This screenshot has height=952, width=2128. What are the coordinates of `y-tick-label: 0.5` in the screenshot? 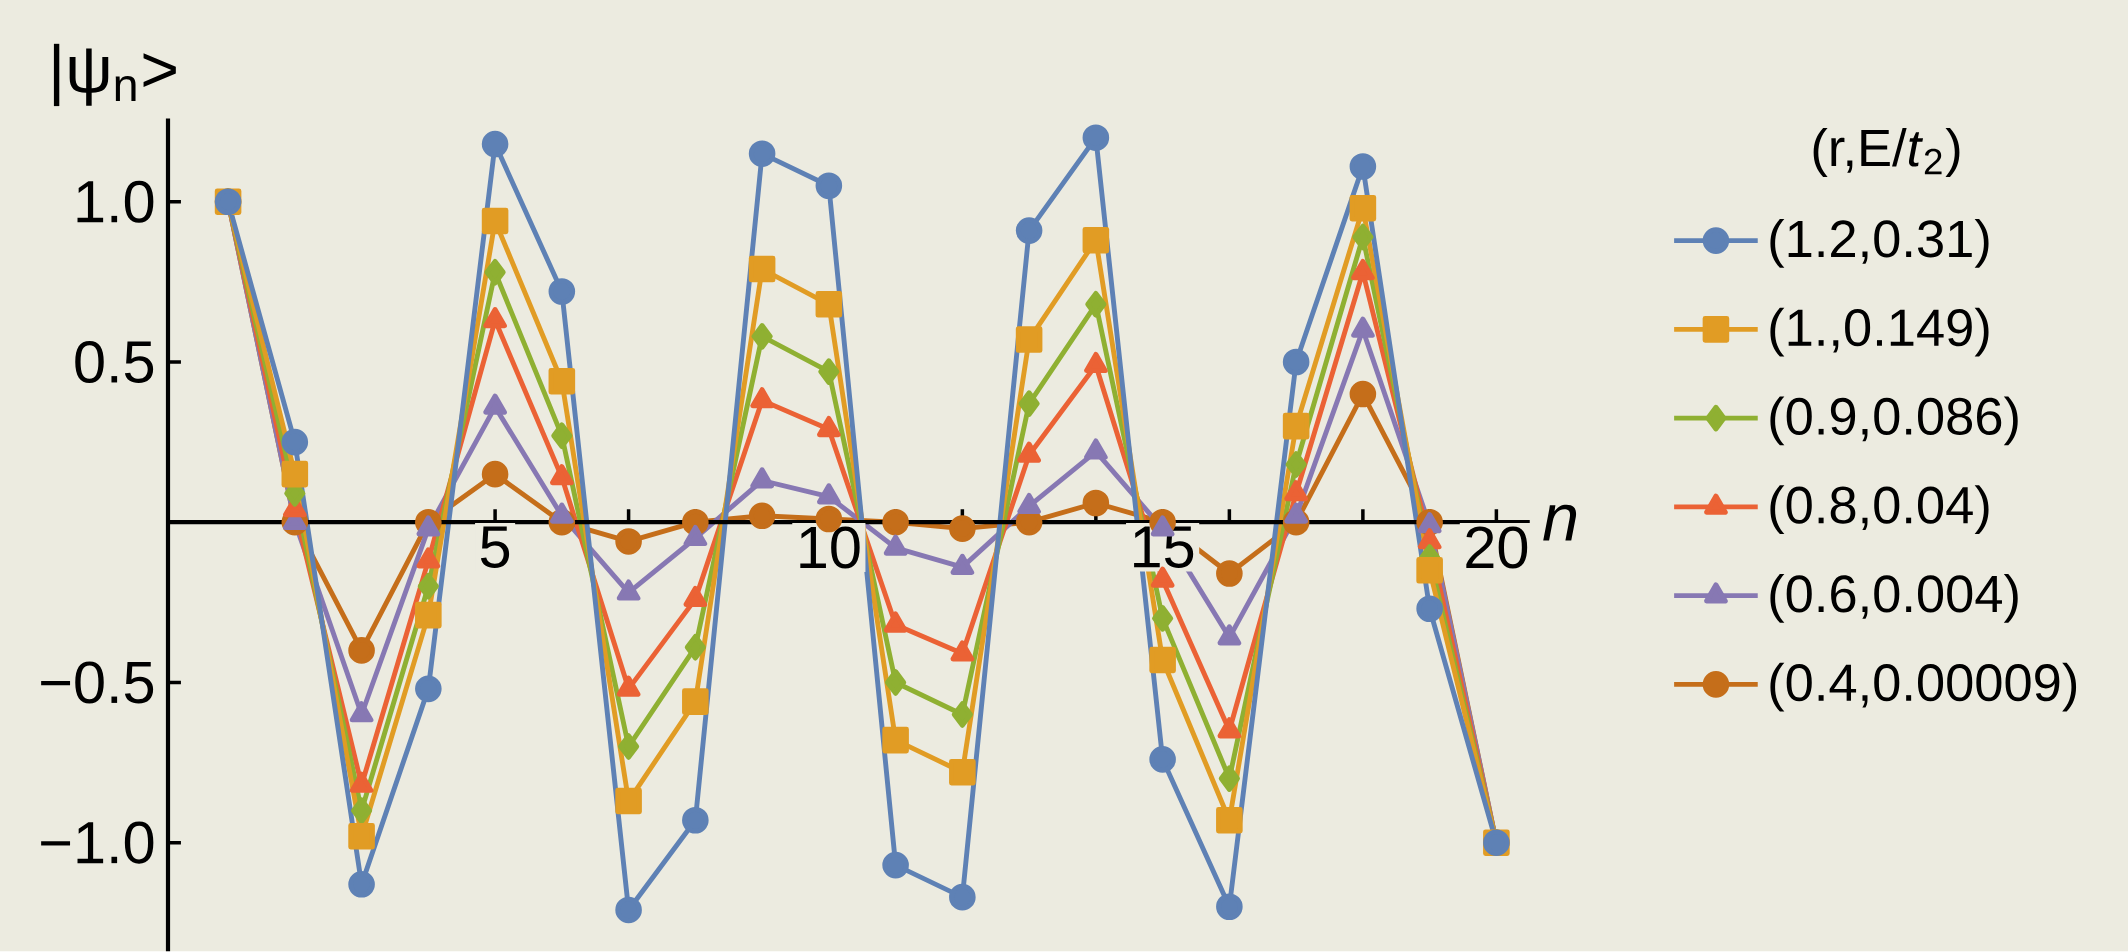 It's located at (114, 362).